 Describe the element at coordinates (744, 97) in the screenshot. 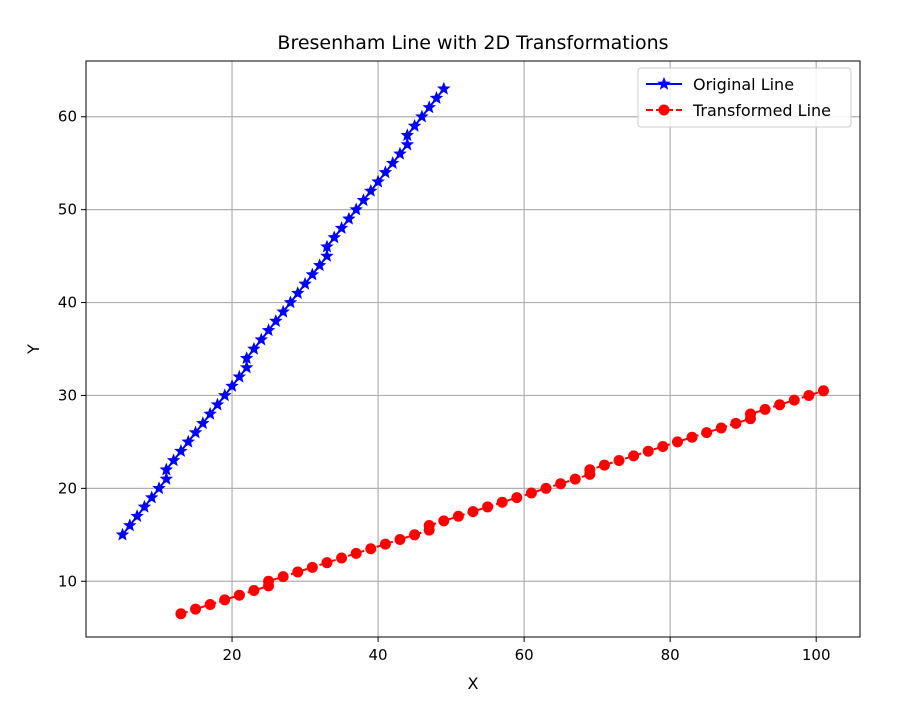

I see `legend-box` at that location.